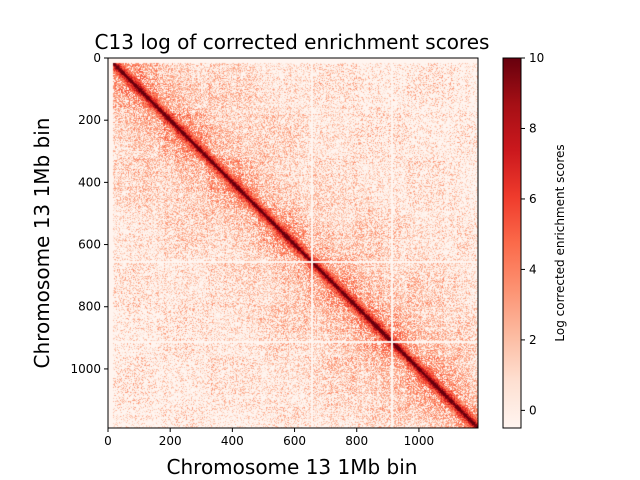  I want to click on x-axis: 0 200 400 600 800 1000, so click(269, 438).